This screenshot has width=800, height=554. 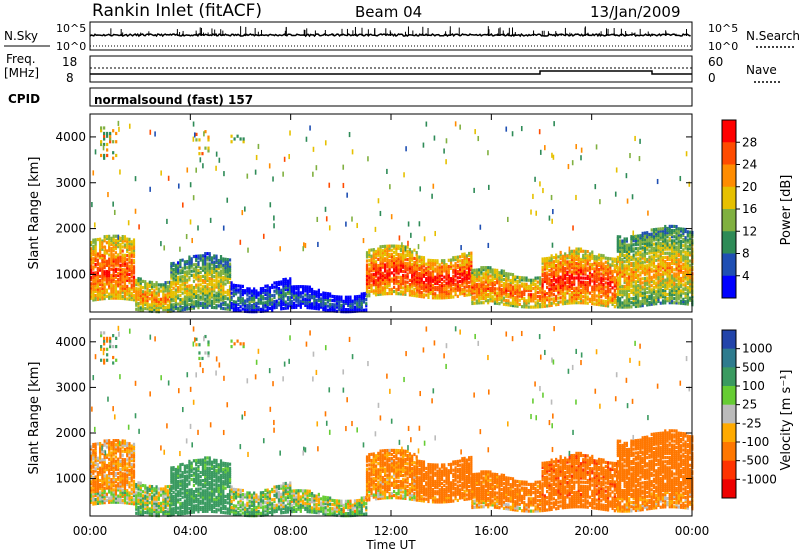 I want to click on colorbar-tick-label: 100, so click(x=753, y=386).